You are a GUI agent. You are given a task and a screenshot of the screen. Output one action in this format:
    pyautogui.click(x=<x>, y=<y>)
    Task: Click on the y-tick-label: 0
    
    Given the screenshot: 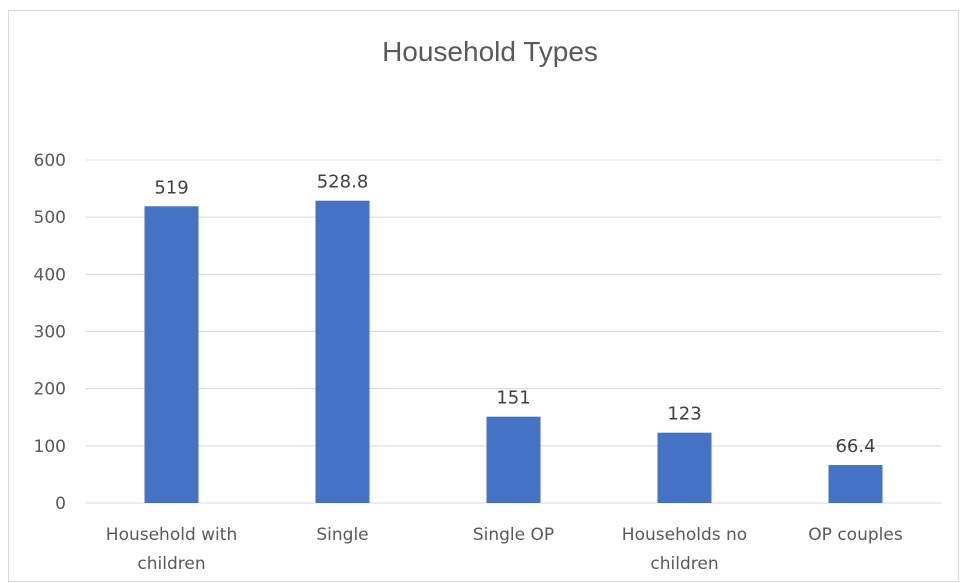 What is the action you would take?
    pyautogui.click(x=60, y=504)
    